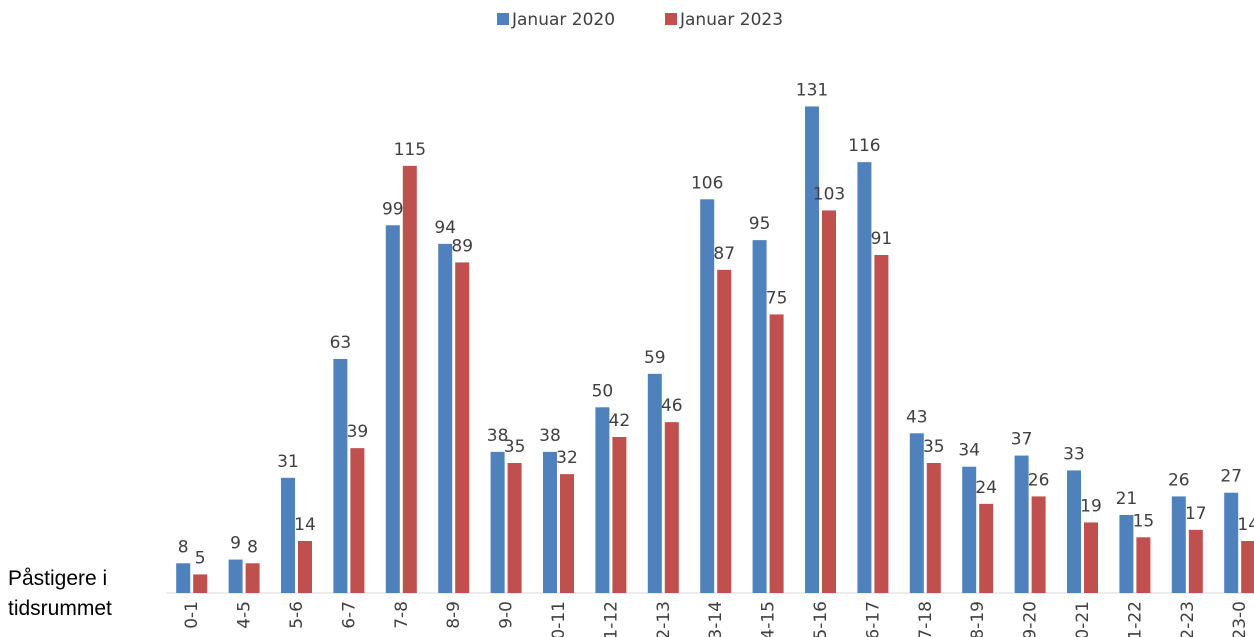 The height and width of the screenshot is (637, 1254). What do you see at coordinates (192, 615) in the screenshot?
I see `x-tick-label: 0-1` at bounding box center [192, 615].